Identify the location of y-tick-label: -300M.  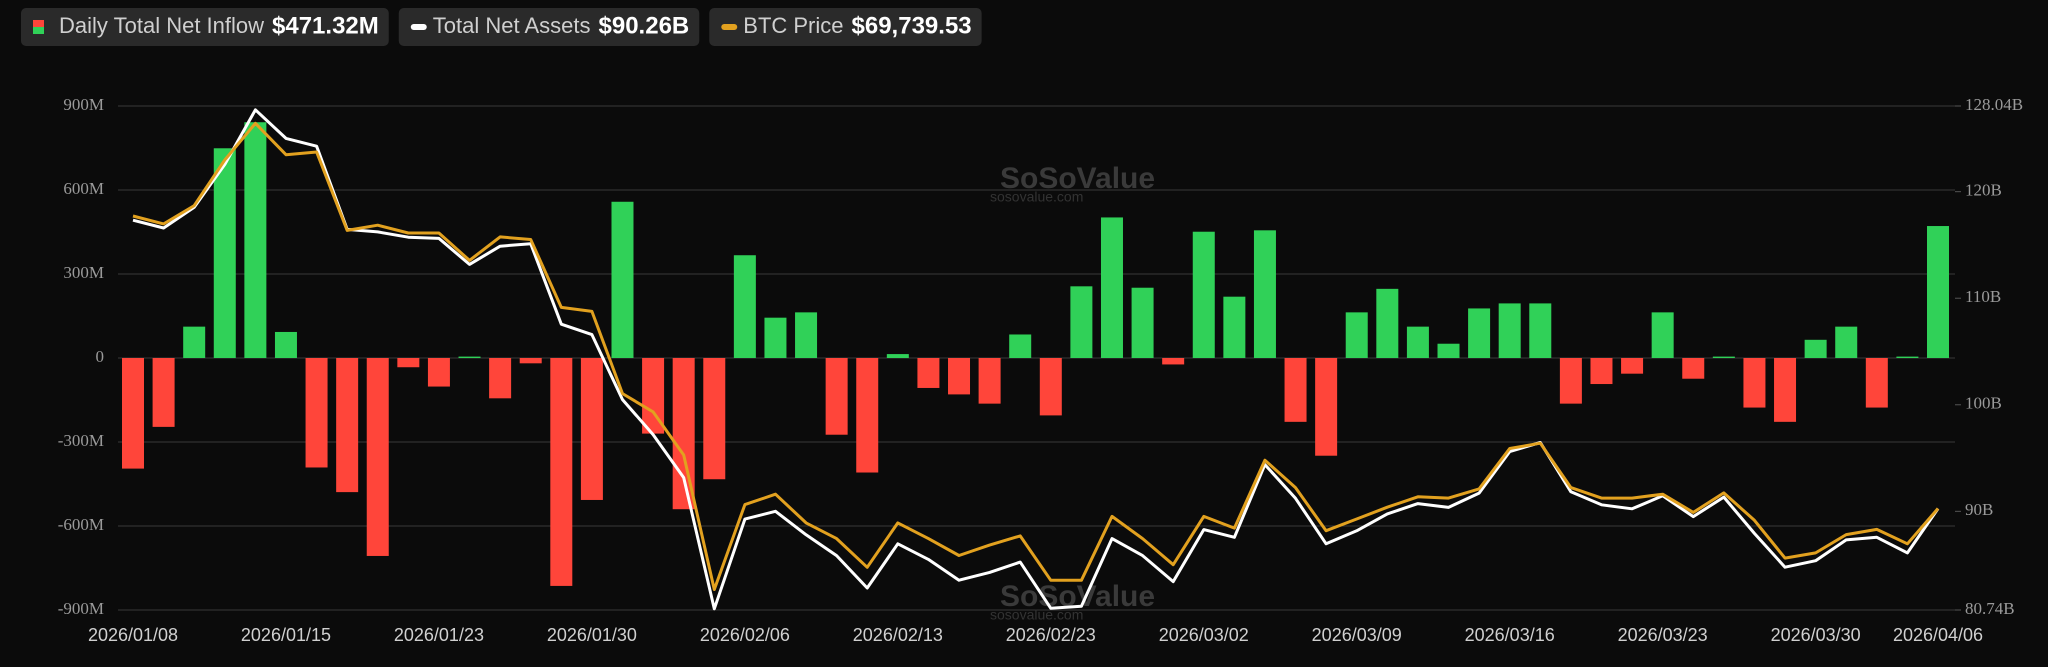
(81, 440).